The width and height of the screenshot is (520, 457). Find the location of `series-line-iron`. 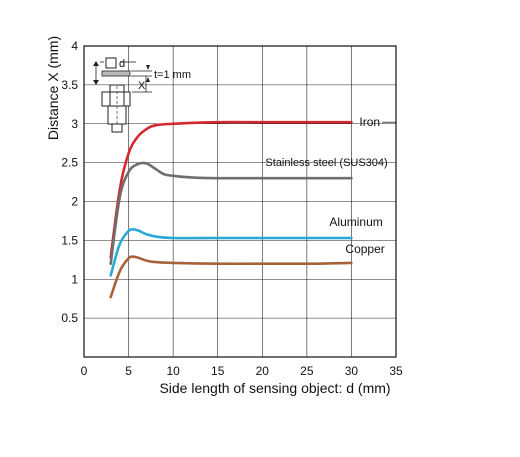

series-line-iron is located at coordinates (231, 189).